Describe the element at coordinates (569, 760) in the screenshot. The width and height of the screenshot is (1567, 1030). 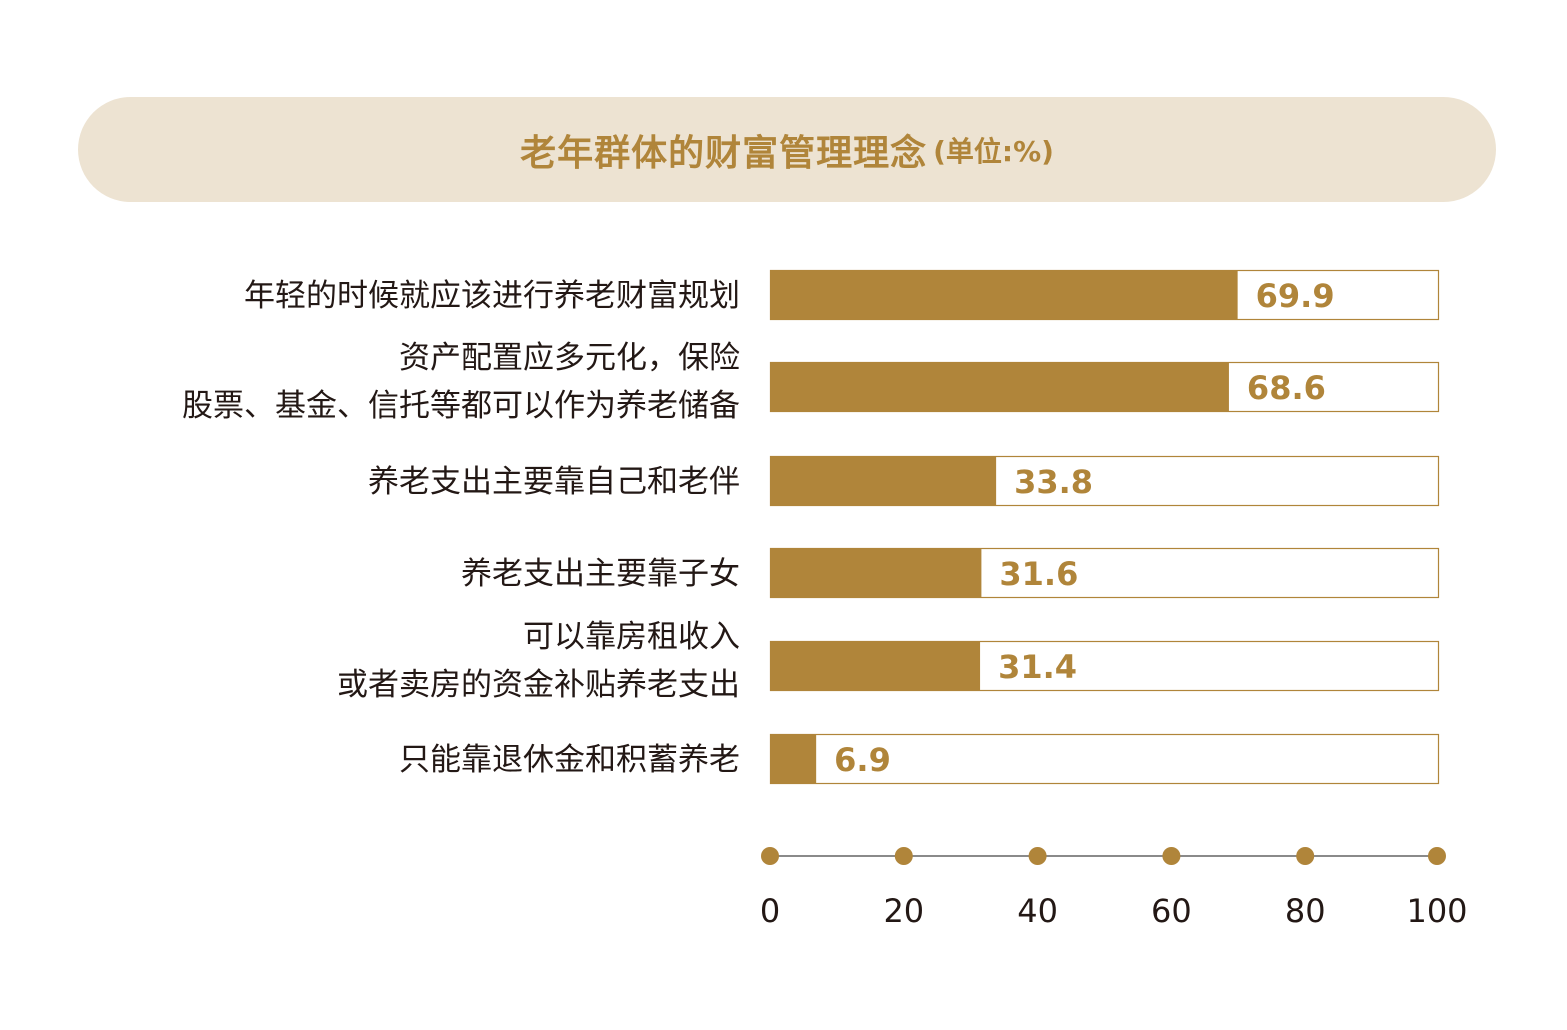
I see `category-label: 只能靠退休金和积蓄养老` at that location.